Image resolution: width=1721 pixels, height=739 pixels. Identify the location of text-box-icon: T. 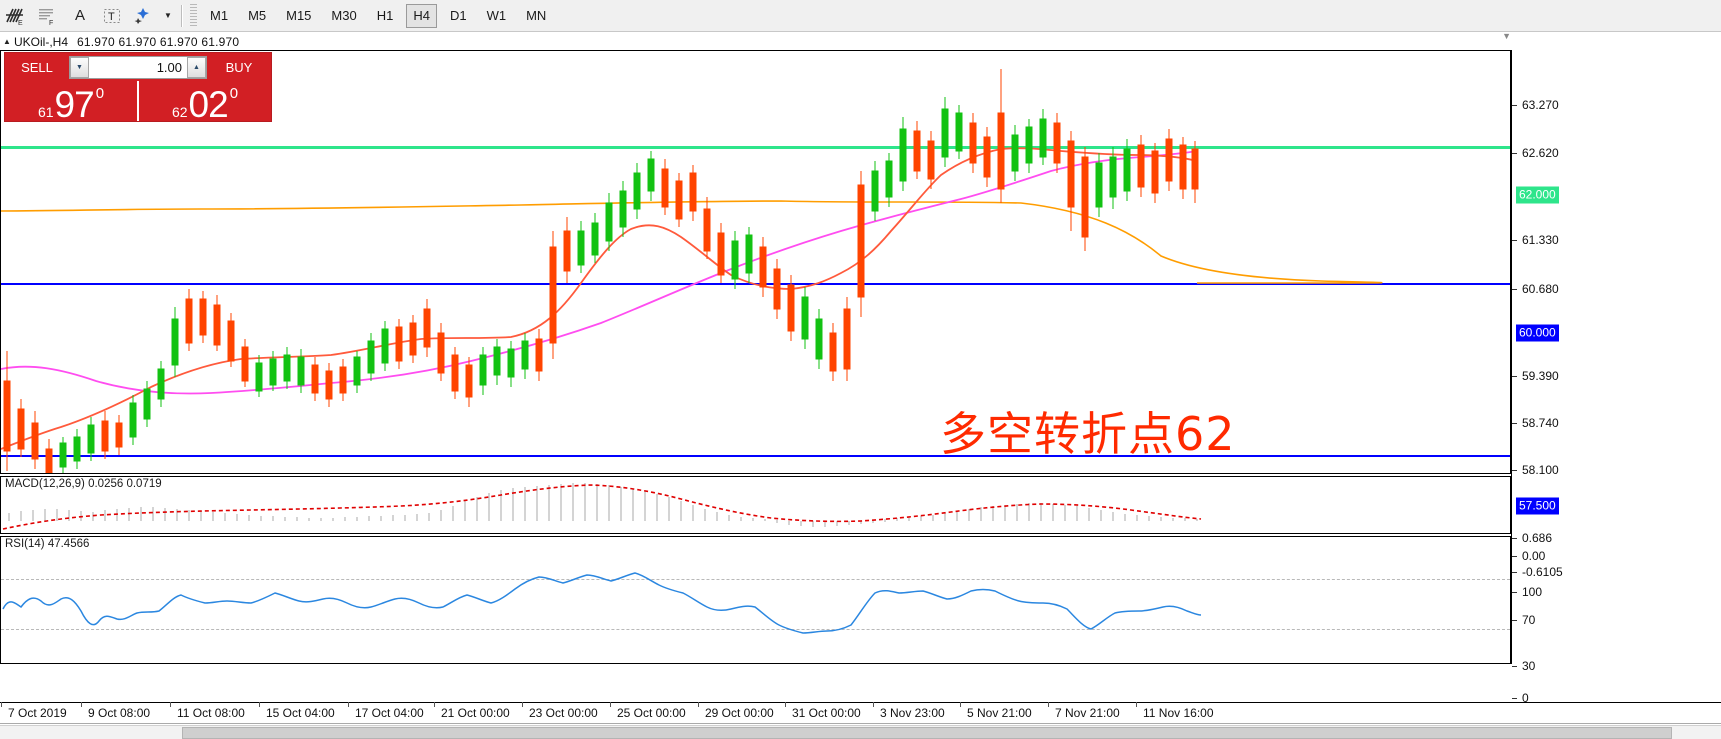
(112, 16).